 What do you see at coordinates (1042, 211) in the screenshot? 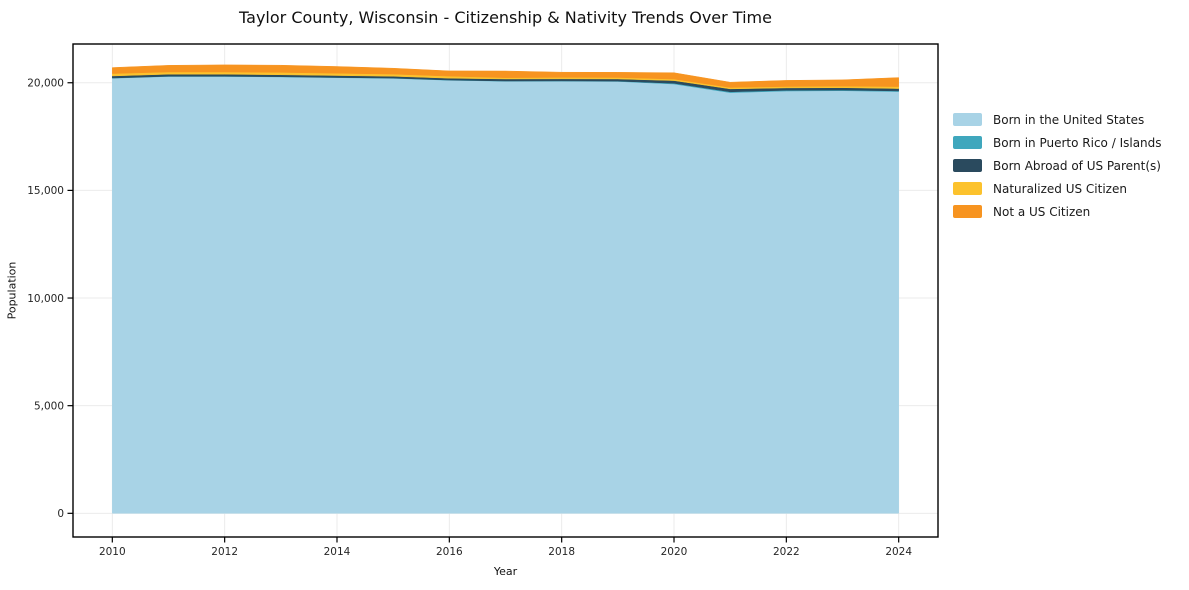
I see `legend-label: Not a US Citizen` at bounding box center [1042, 211].